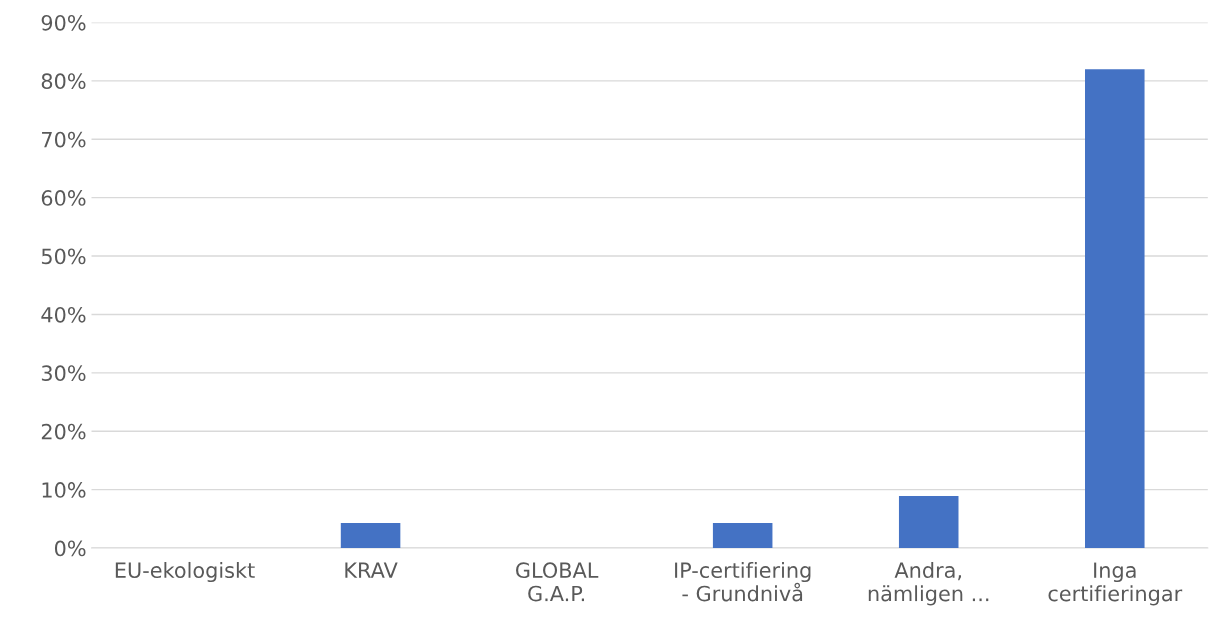  What do you see at coordinates (63, 198) in the screenshot?
I see `y-tick-label: 60%` at bounding box center [63, 198].